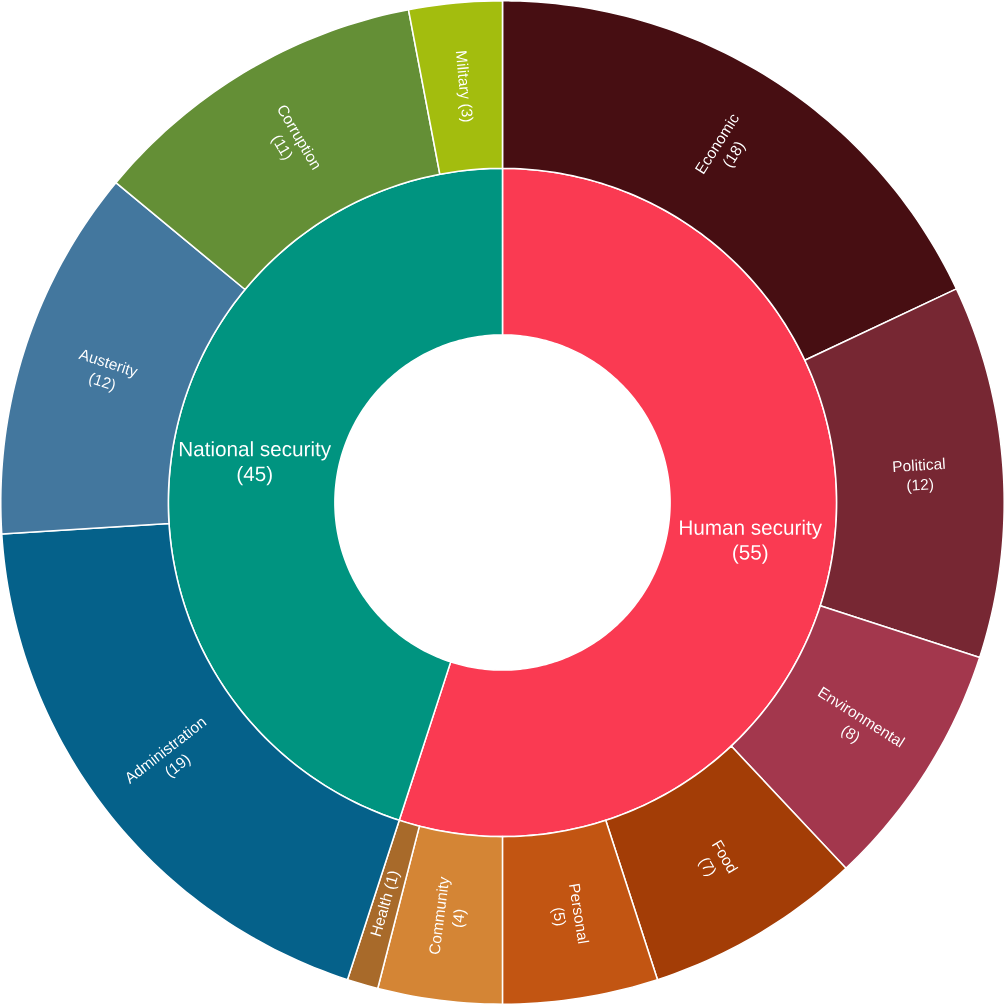 The width and height of the screenshot is (1005, 1005). What do you see at coordinates (255, 451) in the screenshot?
I see `slice-label: National security` at bounding box center [255, 451].